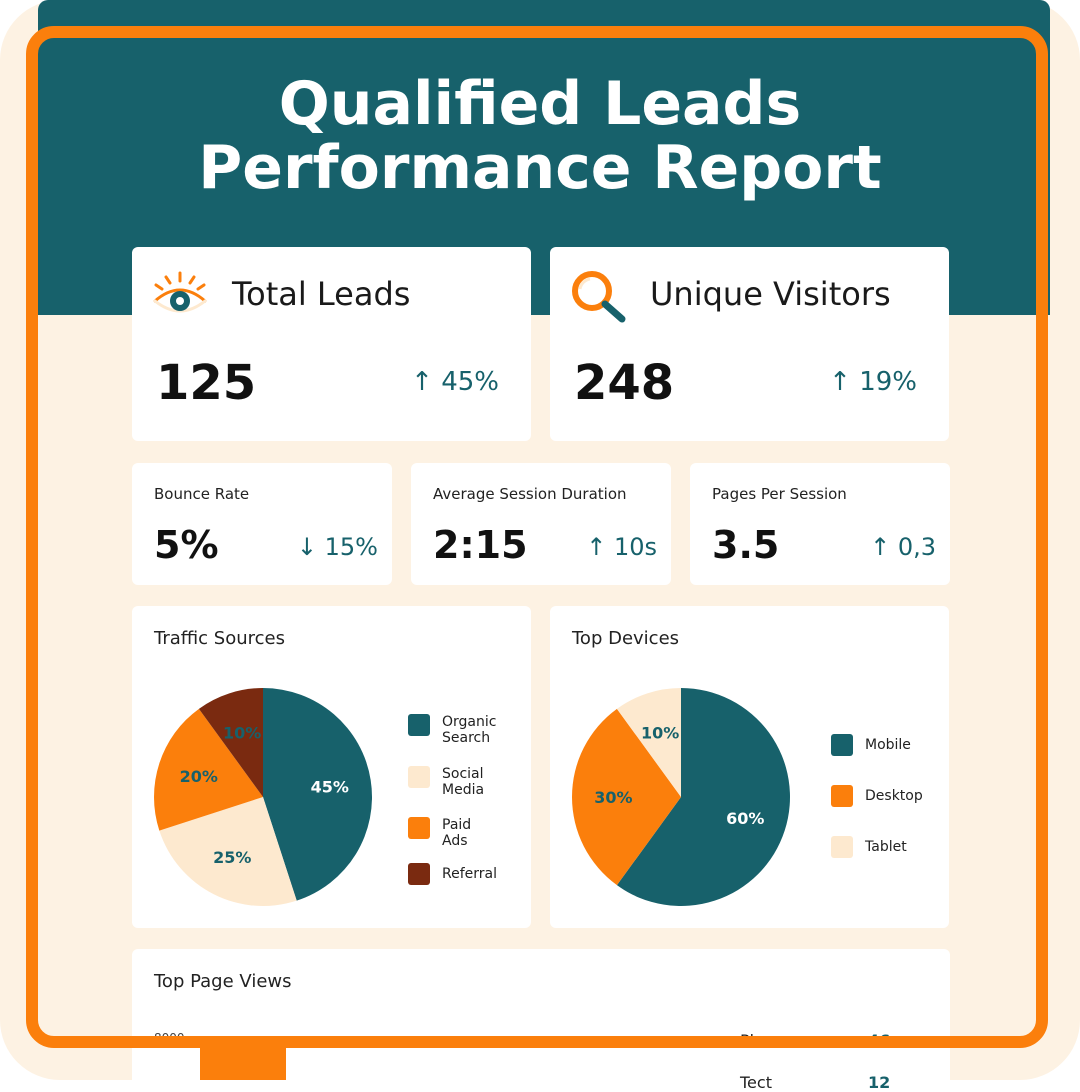 This screenshot has width=1080, height=1092. Describe the element at coordinates (243, 1060) in the screenshot. I see `bottom-tab` at that location.